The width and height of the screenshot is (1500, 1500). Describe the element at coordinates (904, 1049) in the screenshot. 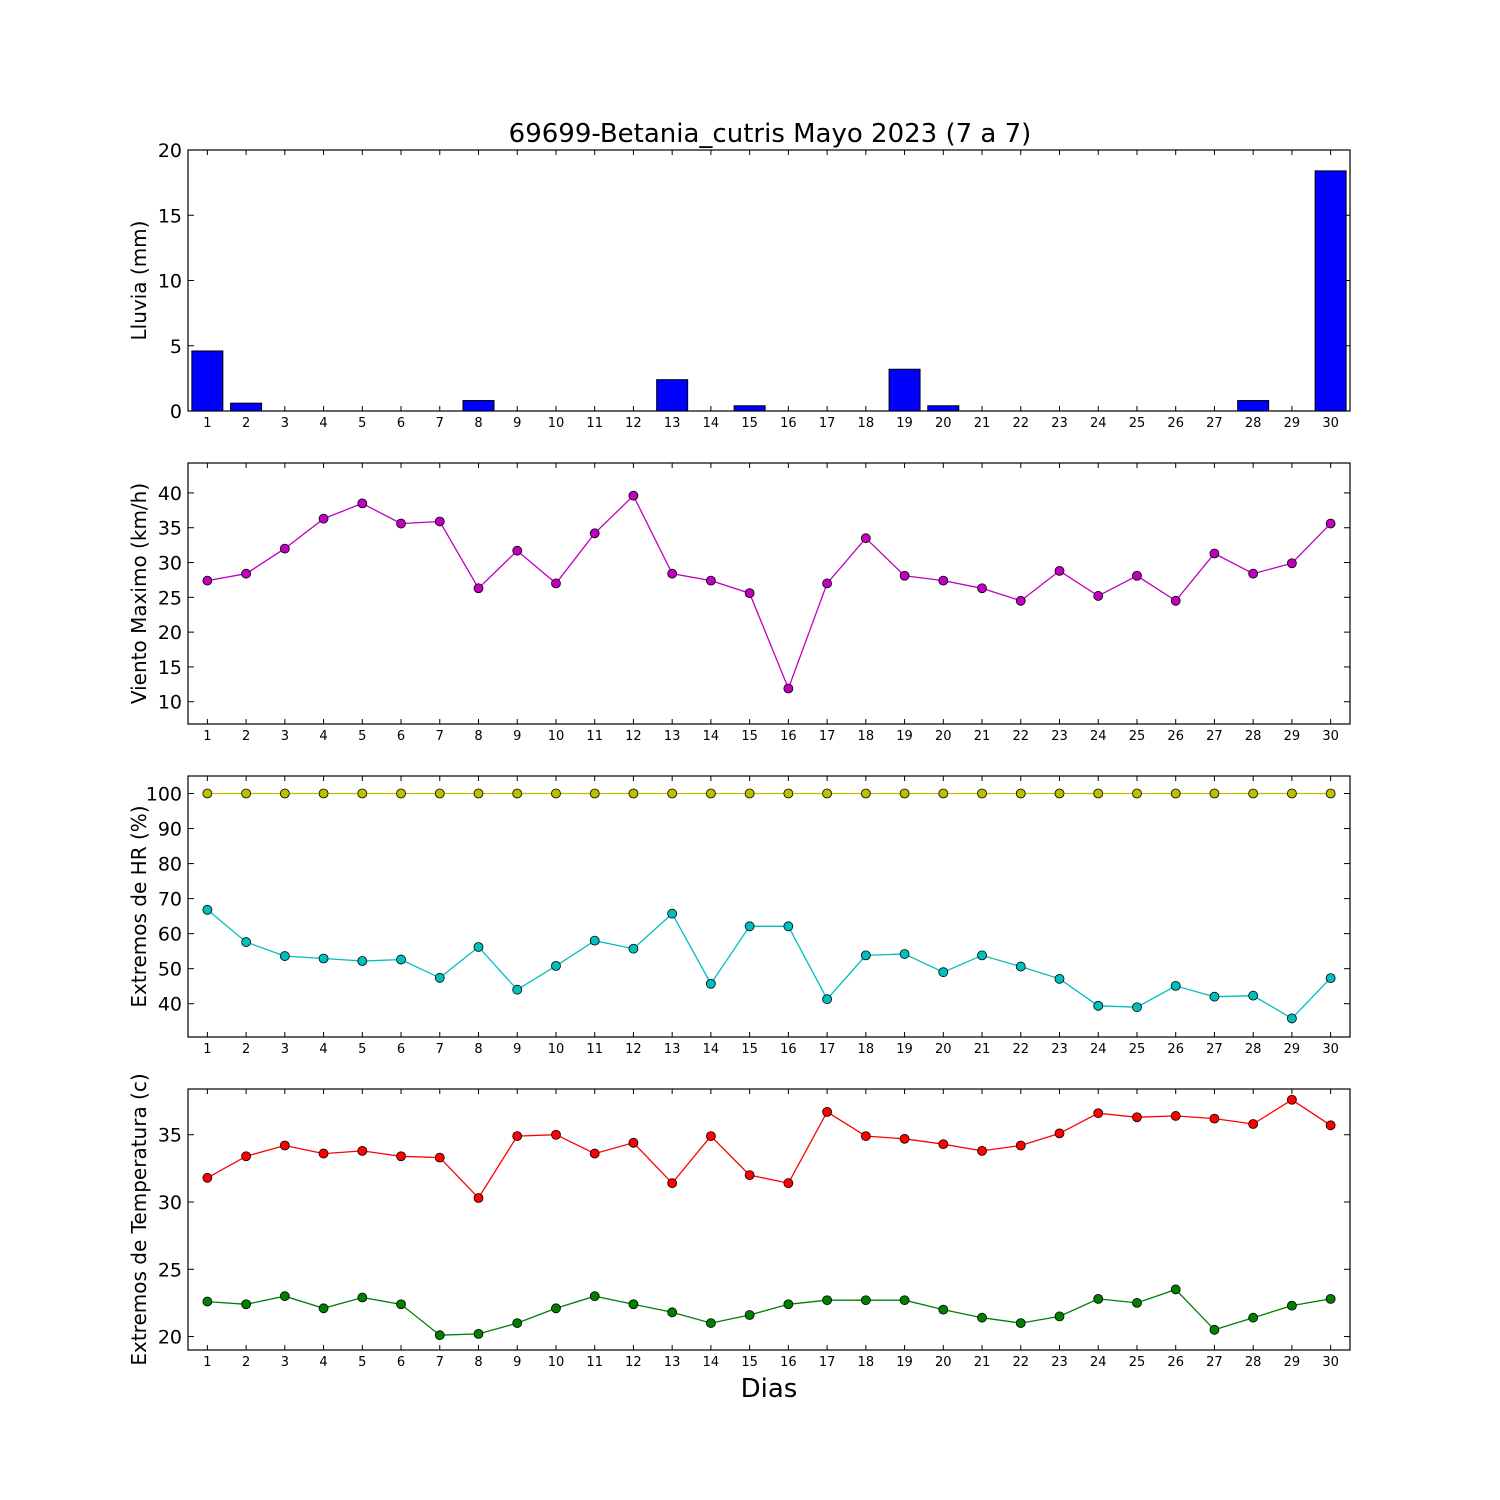

I see `x-tick-label: 19` at that location.